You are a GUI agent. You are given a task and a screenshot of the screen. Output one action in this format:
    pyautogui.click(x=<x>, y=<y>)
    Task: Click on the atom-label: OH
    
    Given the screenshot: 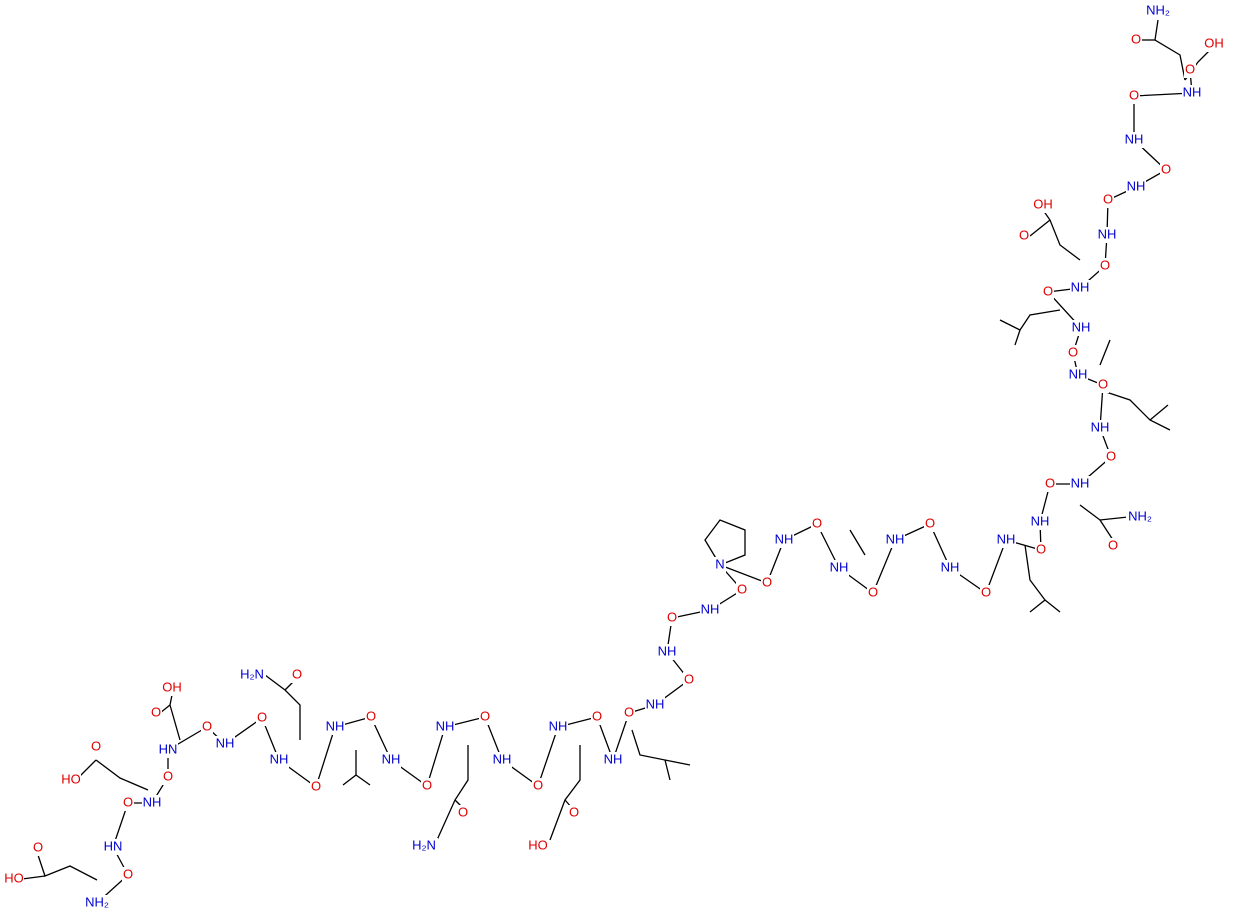 What is the action you would take?
    pyautogui.click(x=1214, y=42)
    